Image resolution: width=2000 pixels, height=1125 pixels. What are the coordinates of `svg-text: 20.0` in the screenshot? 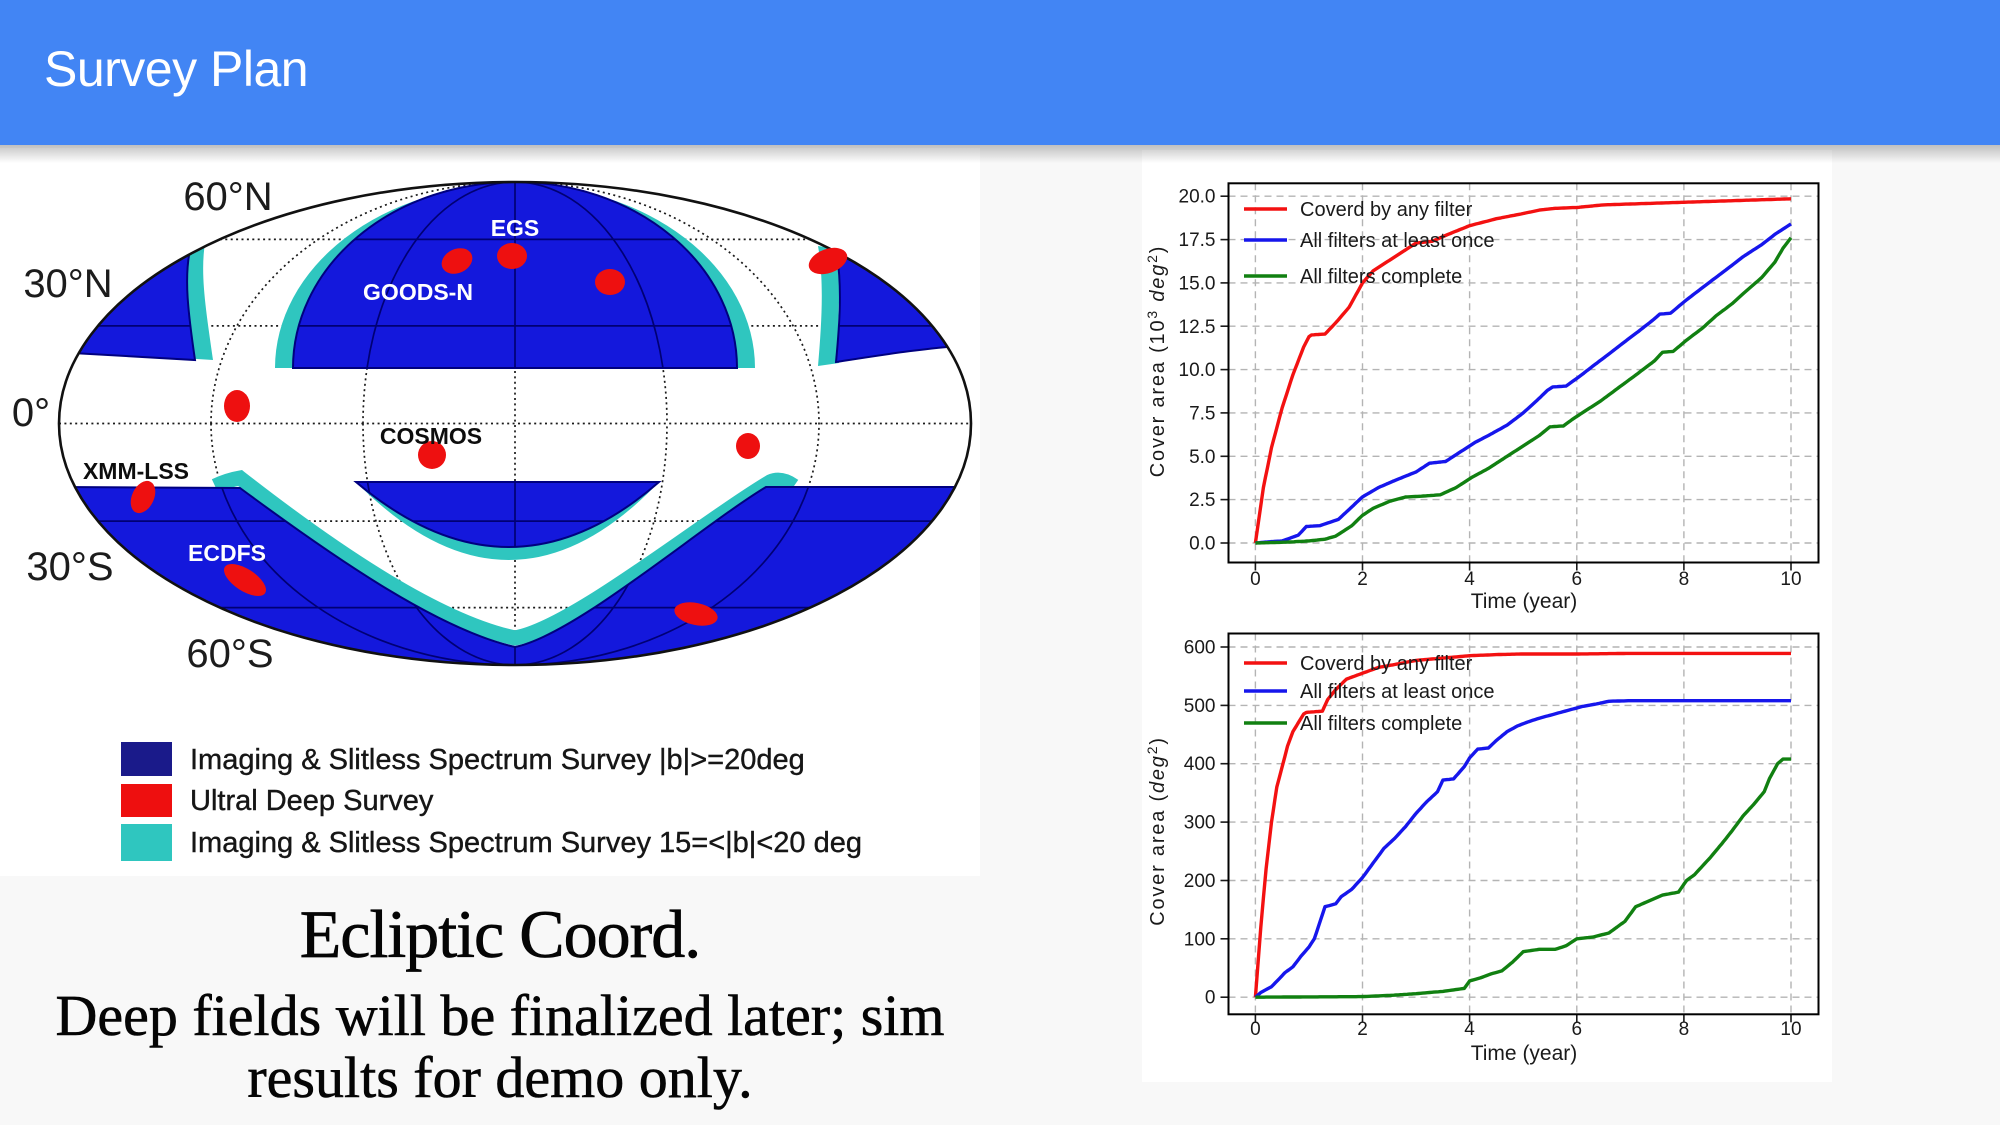 It's located at (1197, 197).